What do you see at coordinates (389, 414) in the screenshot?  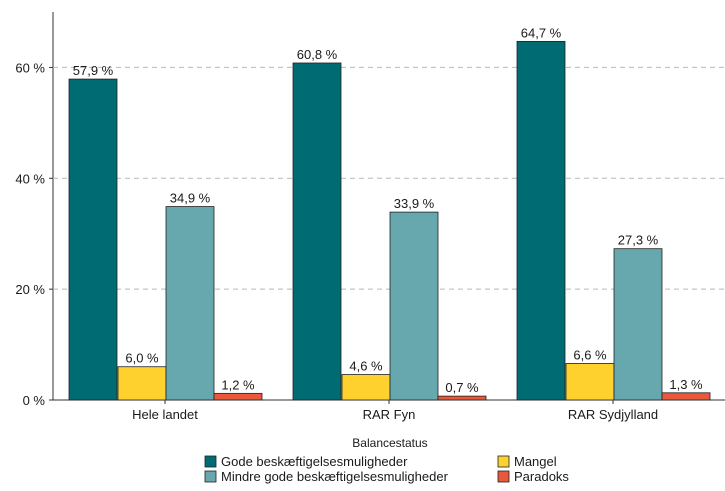 I see `x-tick-label: RAR Fyn` at bounding box center [389, 414].